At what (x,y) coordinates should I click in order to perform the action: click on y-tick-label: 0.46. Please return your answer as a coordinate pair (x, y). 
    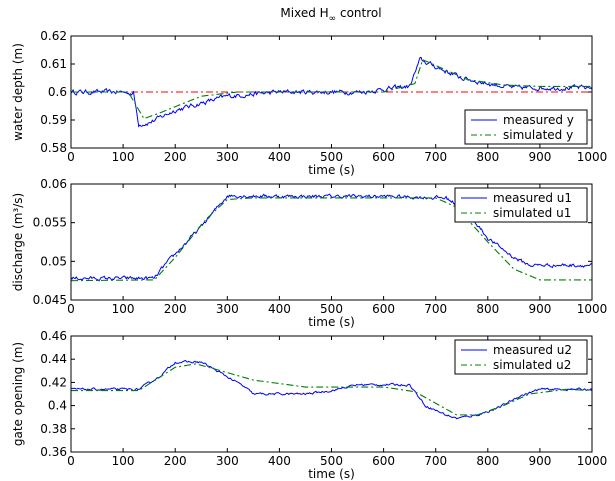
    Looking at the image, I should click on (53, 336).